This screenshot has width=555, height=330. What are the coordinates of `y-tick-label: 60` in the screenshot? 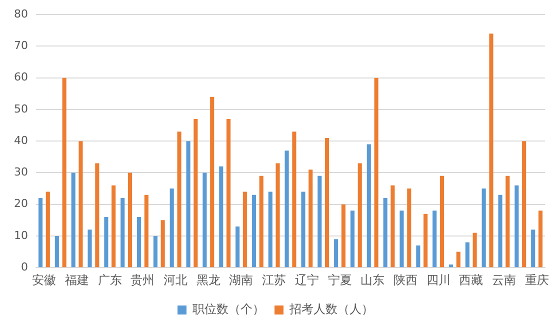 It's located at (21, 77).